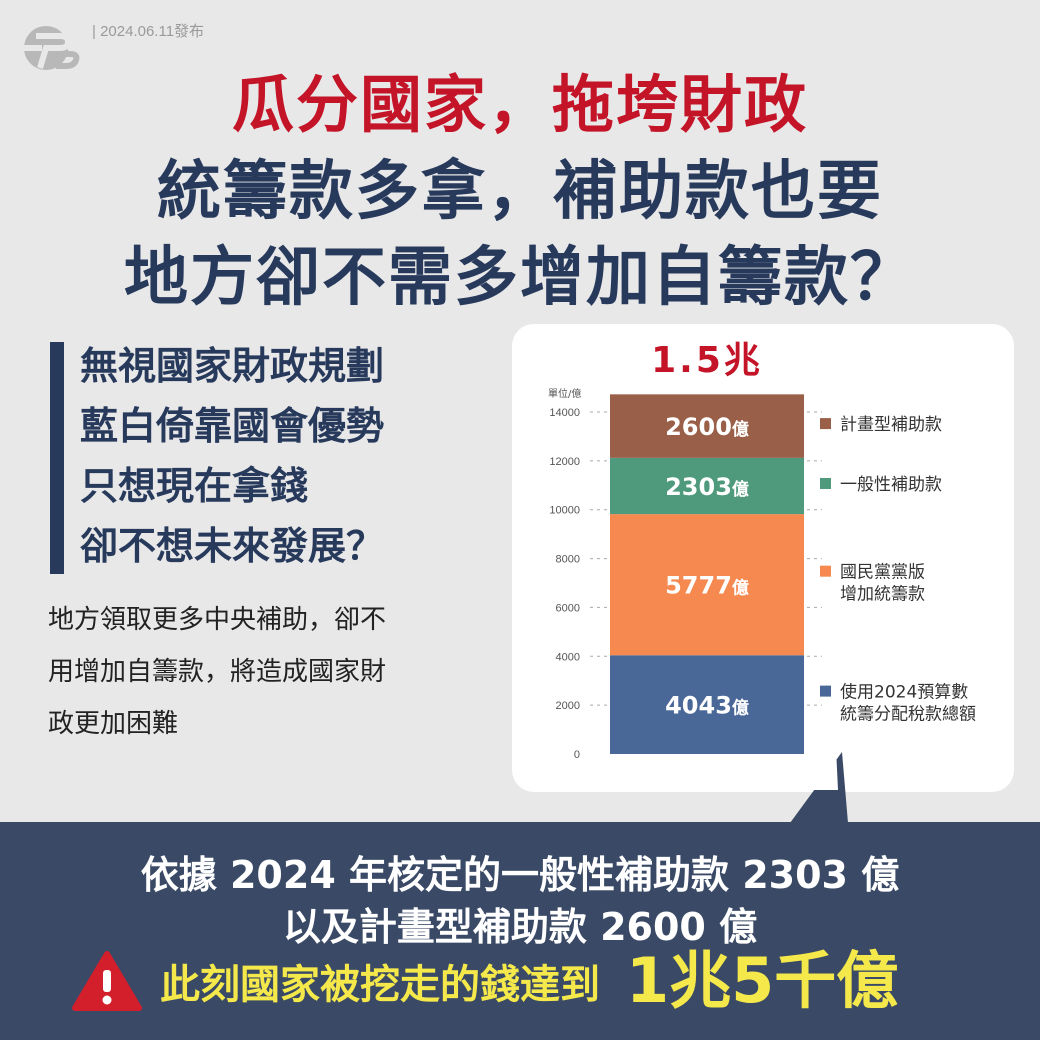 The image size is (1040, 1040). What do you see at coordinates (194, 486) in the screenshot?
I see `quote-line: 只想現在拿錢` at bounding box center [194, 486].